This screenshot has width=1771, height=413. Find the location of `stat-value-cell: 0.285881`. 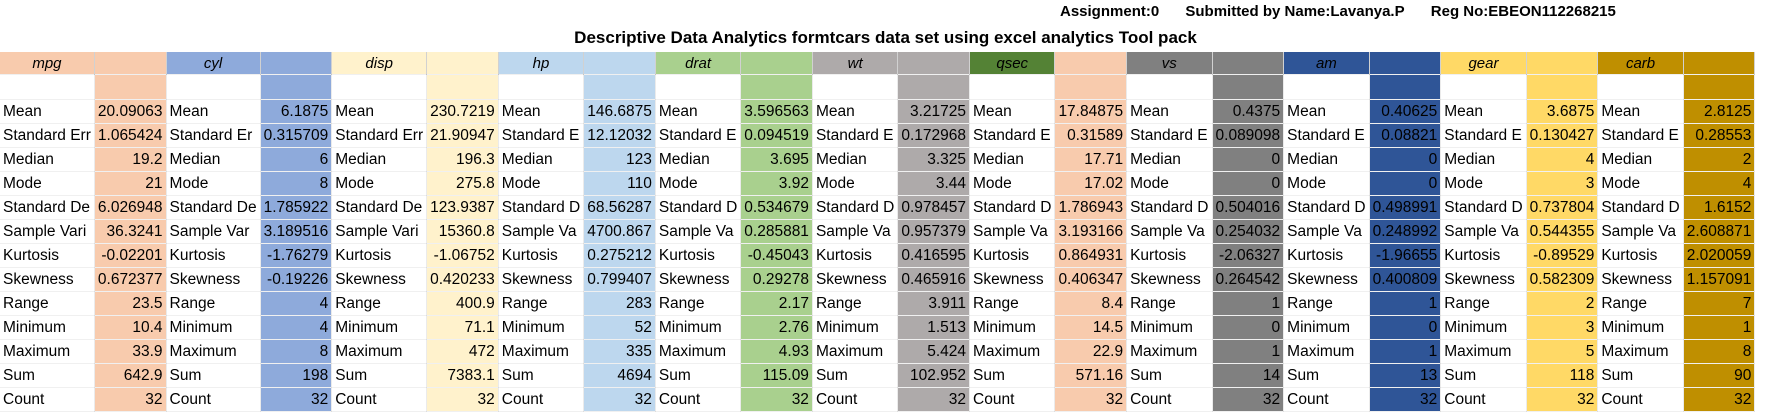

stat-value-cell: 0.285881 is located at coordinates (776, 231).